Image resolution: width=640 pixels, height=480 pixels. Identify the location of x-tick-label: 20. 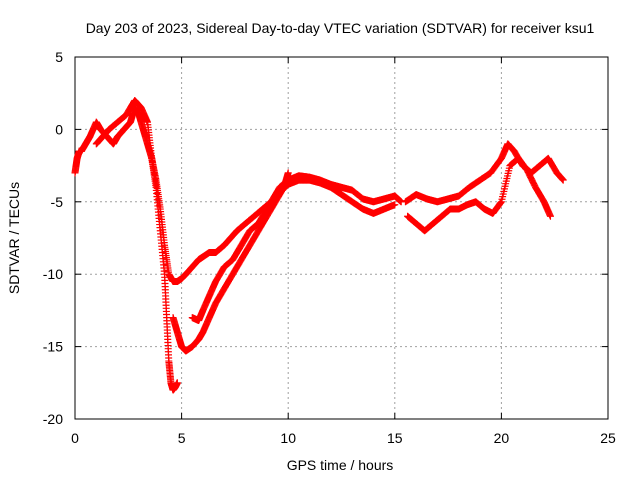
(502, 438).